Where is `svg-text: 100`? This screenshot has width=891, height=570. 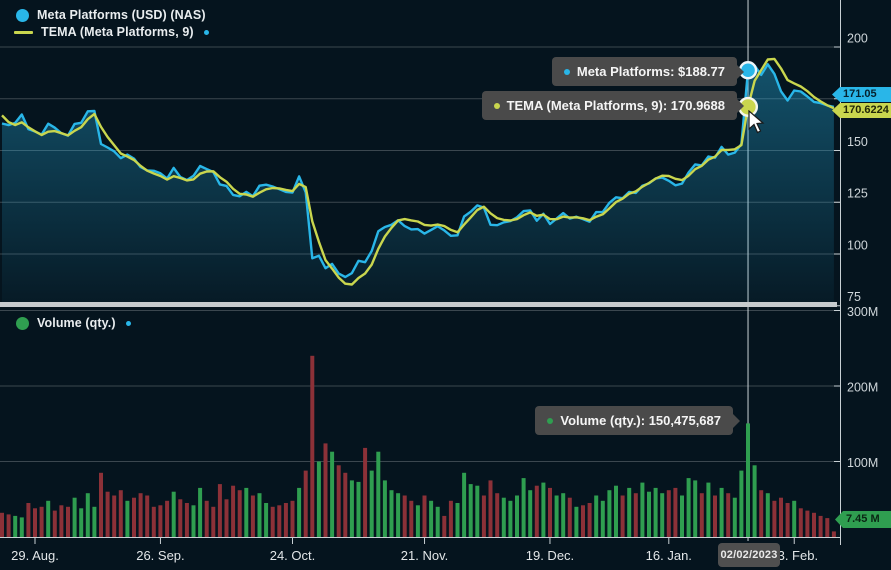 svg-text: 100 is located at coordinates (857, 245).